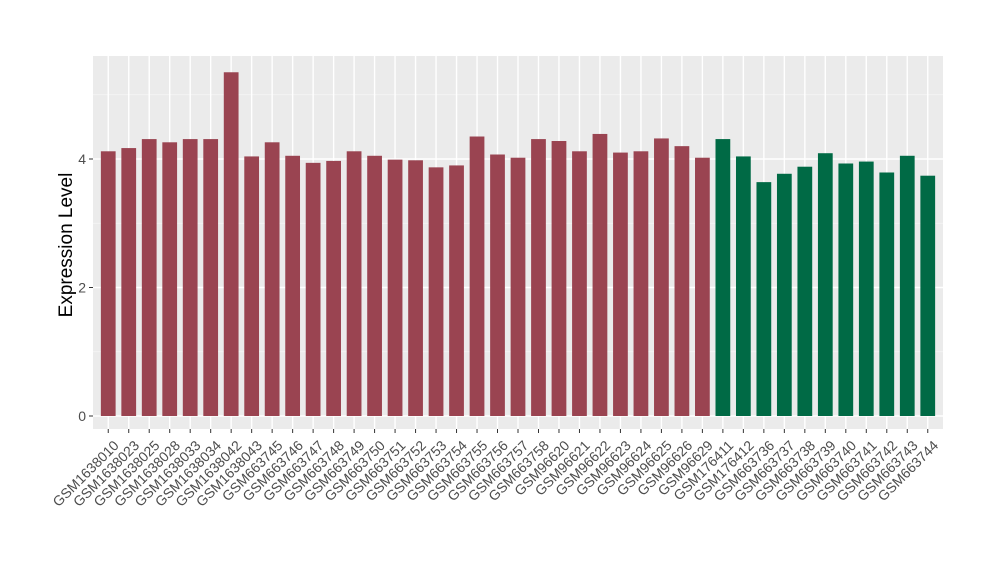 Image resolution: width=1000 pixels, height=585 pixels. I want to click on bar-GSM1638028, so click(170, 279).